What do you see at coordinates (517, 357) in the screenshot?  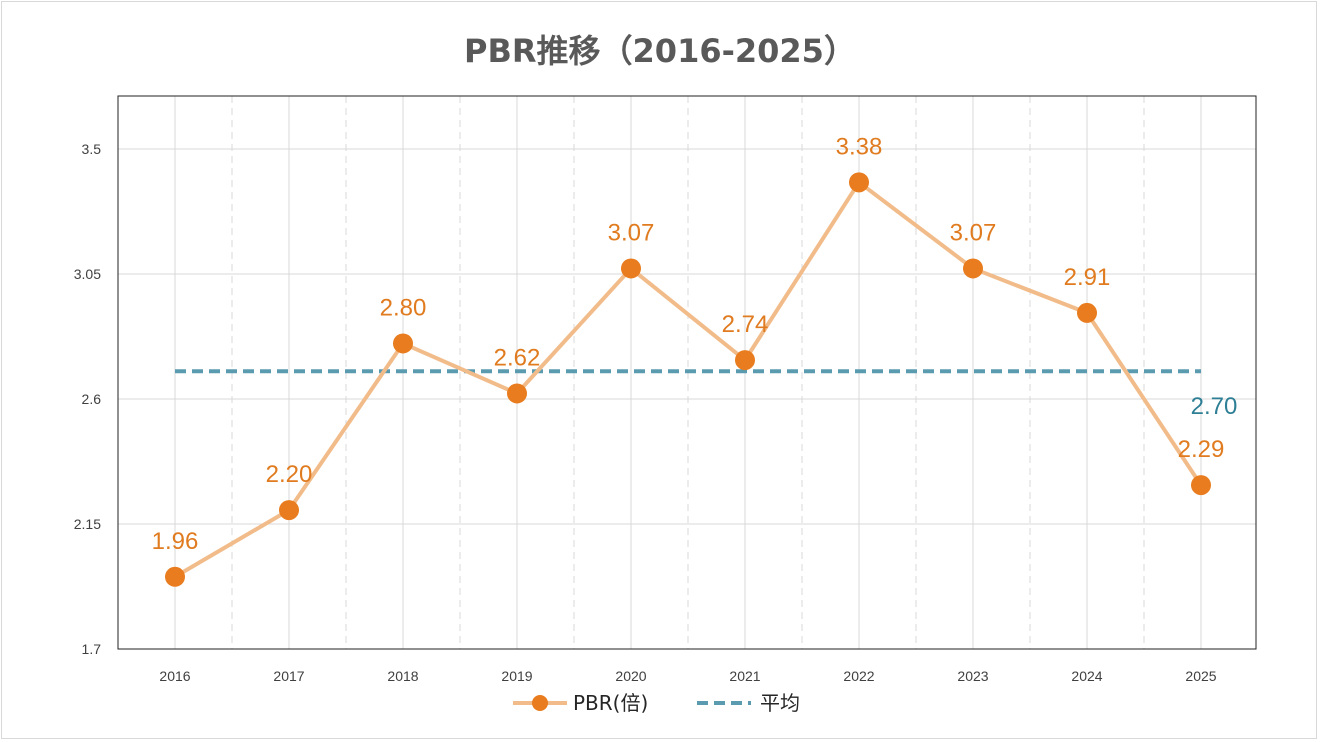 I see `pbr-data-label: 2.62` at bounding box center [517, 357].